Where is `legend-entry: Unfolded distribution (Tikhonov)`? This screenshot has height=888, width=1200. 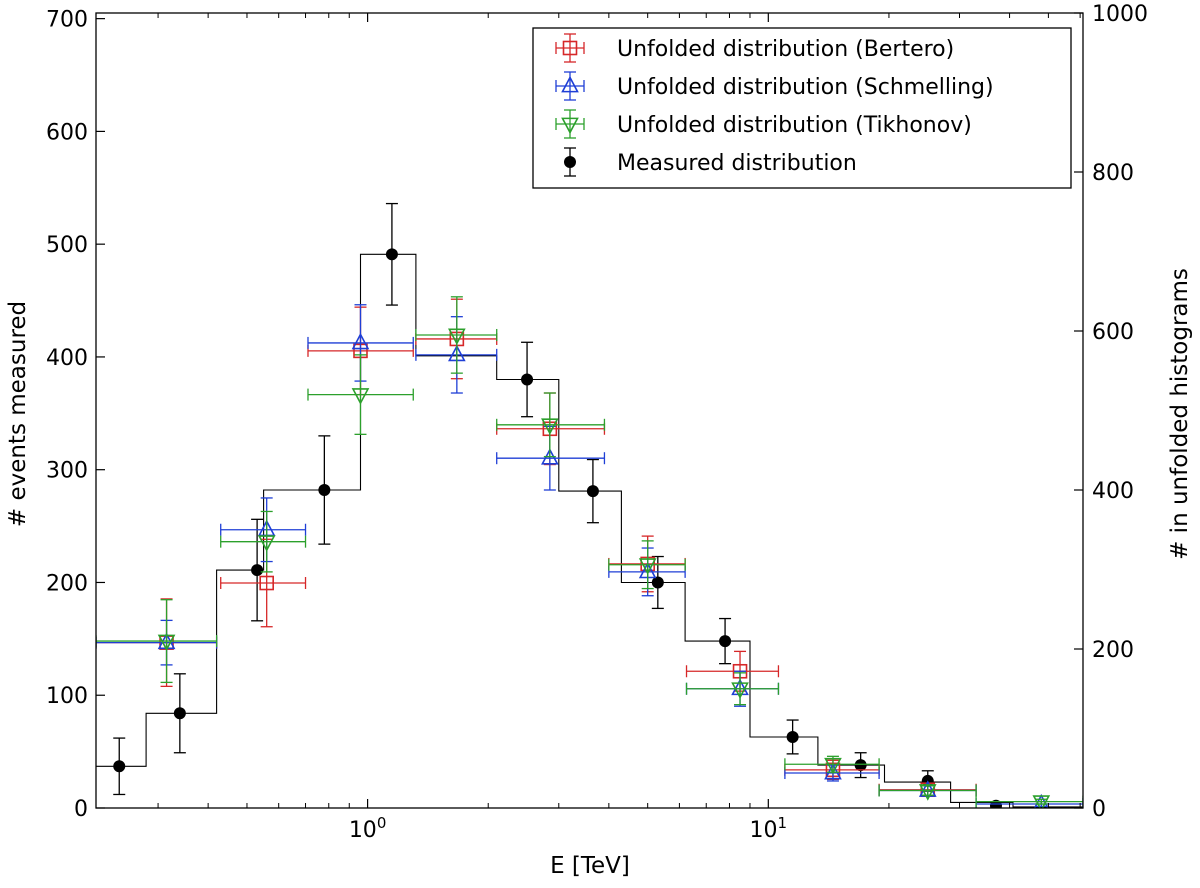 legend-entry: Unfolded distribution (Tikhonov) is located at coordinates (763, 124).